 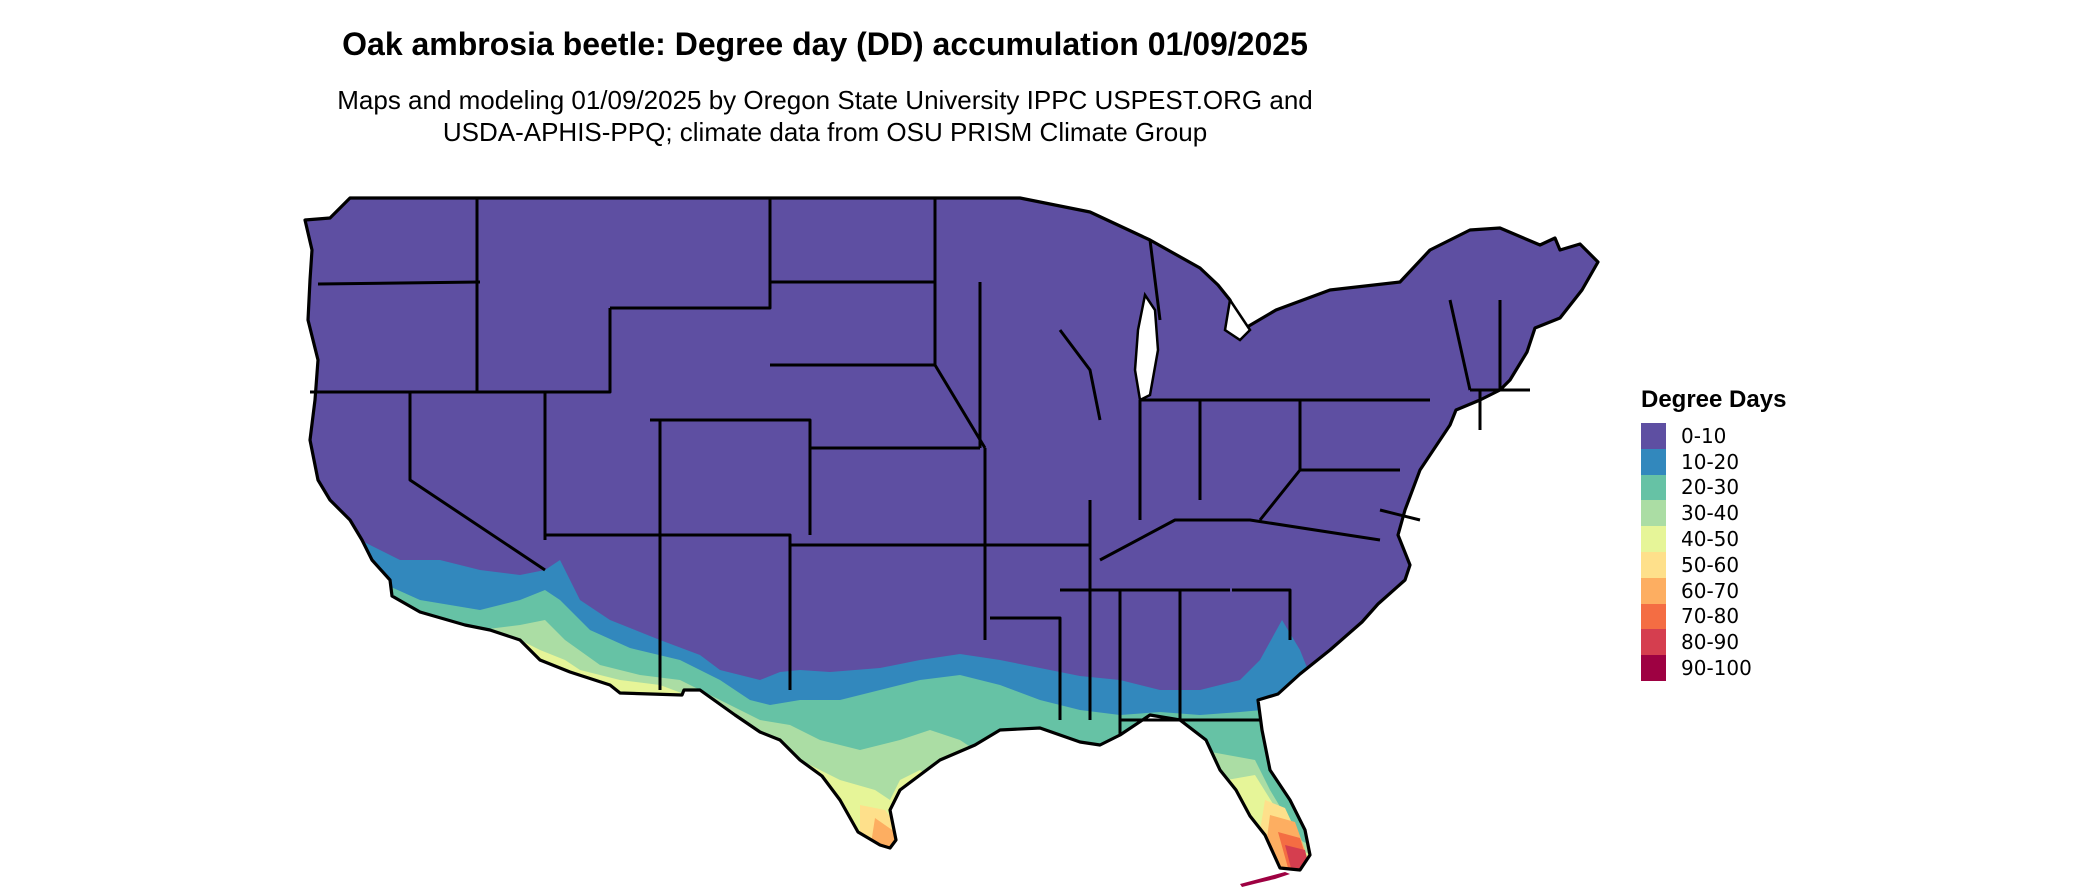 I want to click on legend-label: 30-40, so click(x=1710, y=513).